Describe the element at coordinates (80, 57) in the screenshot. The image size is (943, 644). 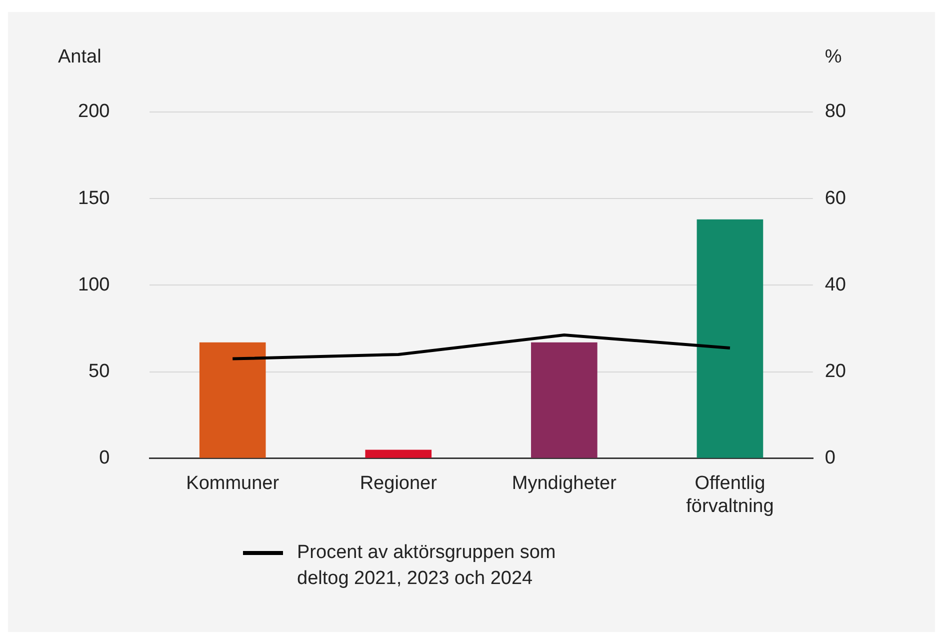
I see `y-axis-title: Antal` at that location.